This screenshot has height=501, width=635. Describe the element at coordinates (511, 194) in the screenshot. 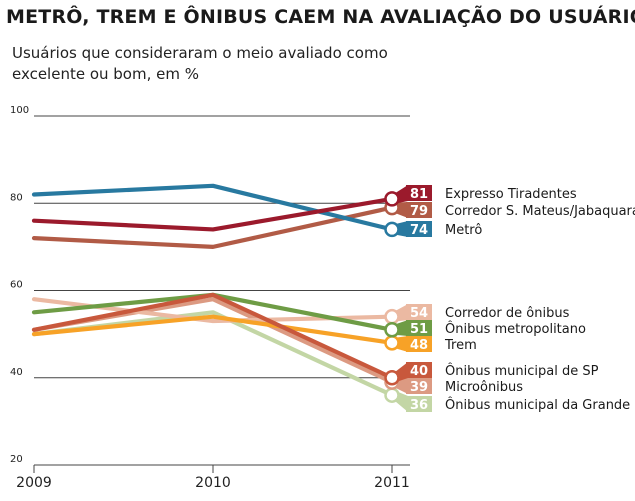

I see `series-name-label: Expresso Tiradentes` at that location.